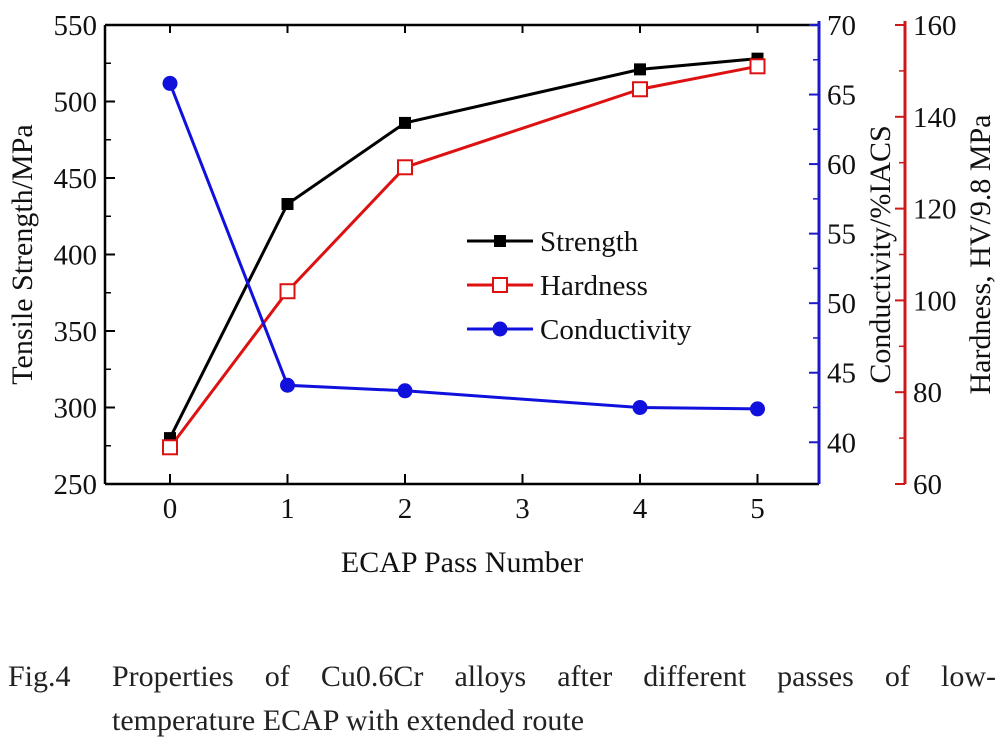 The width and height of the screenshot is (1003, 749). I want to click on hardness-axis-title: Hardness, HV/9.8 MPa, so click(980, 255).